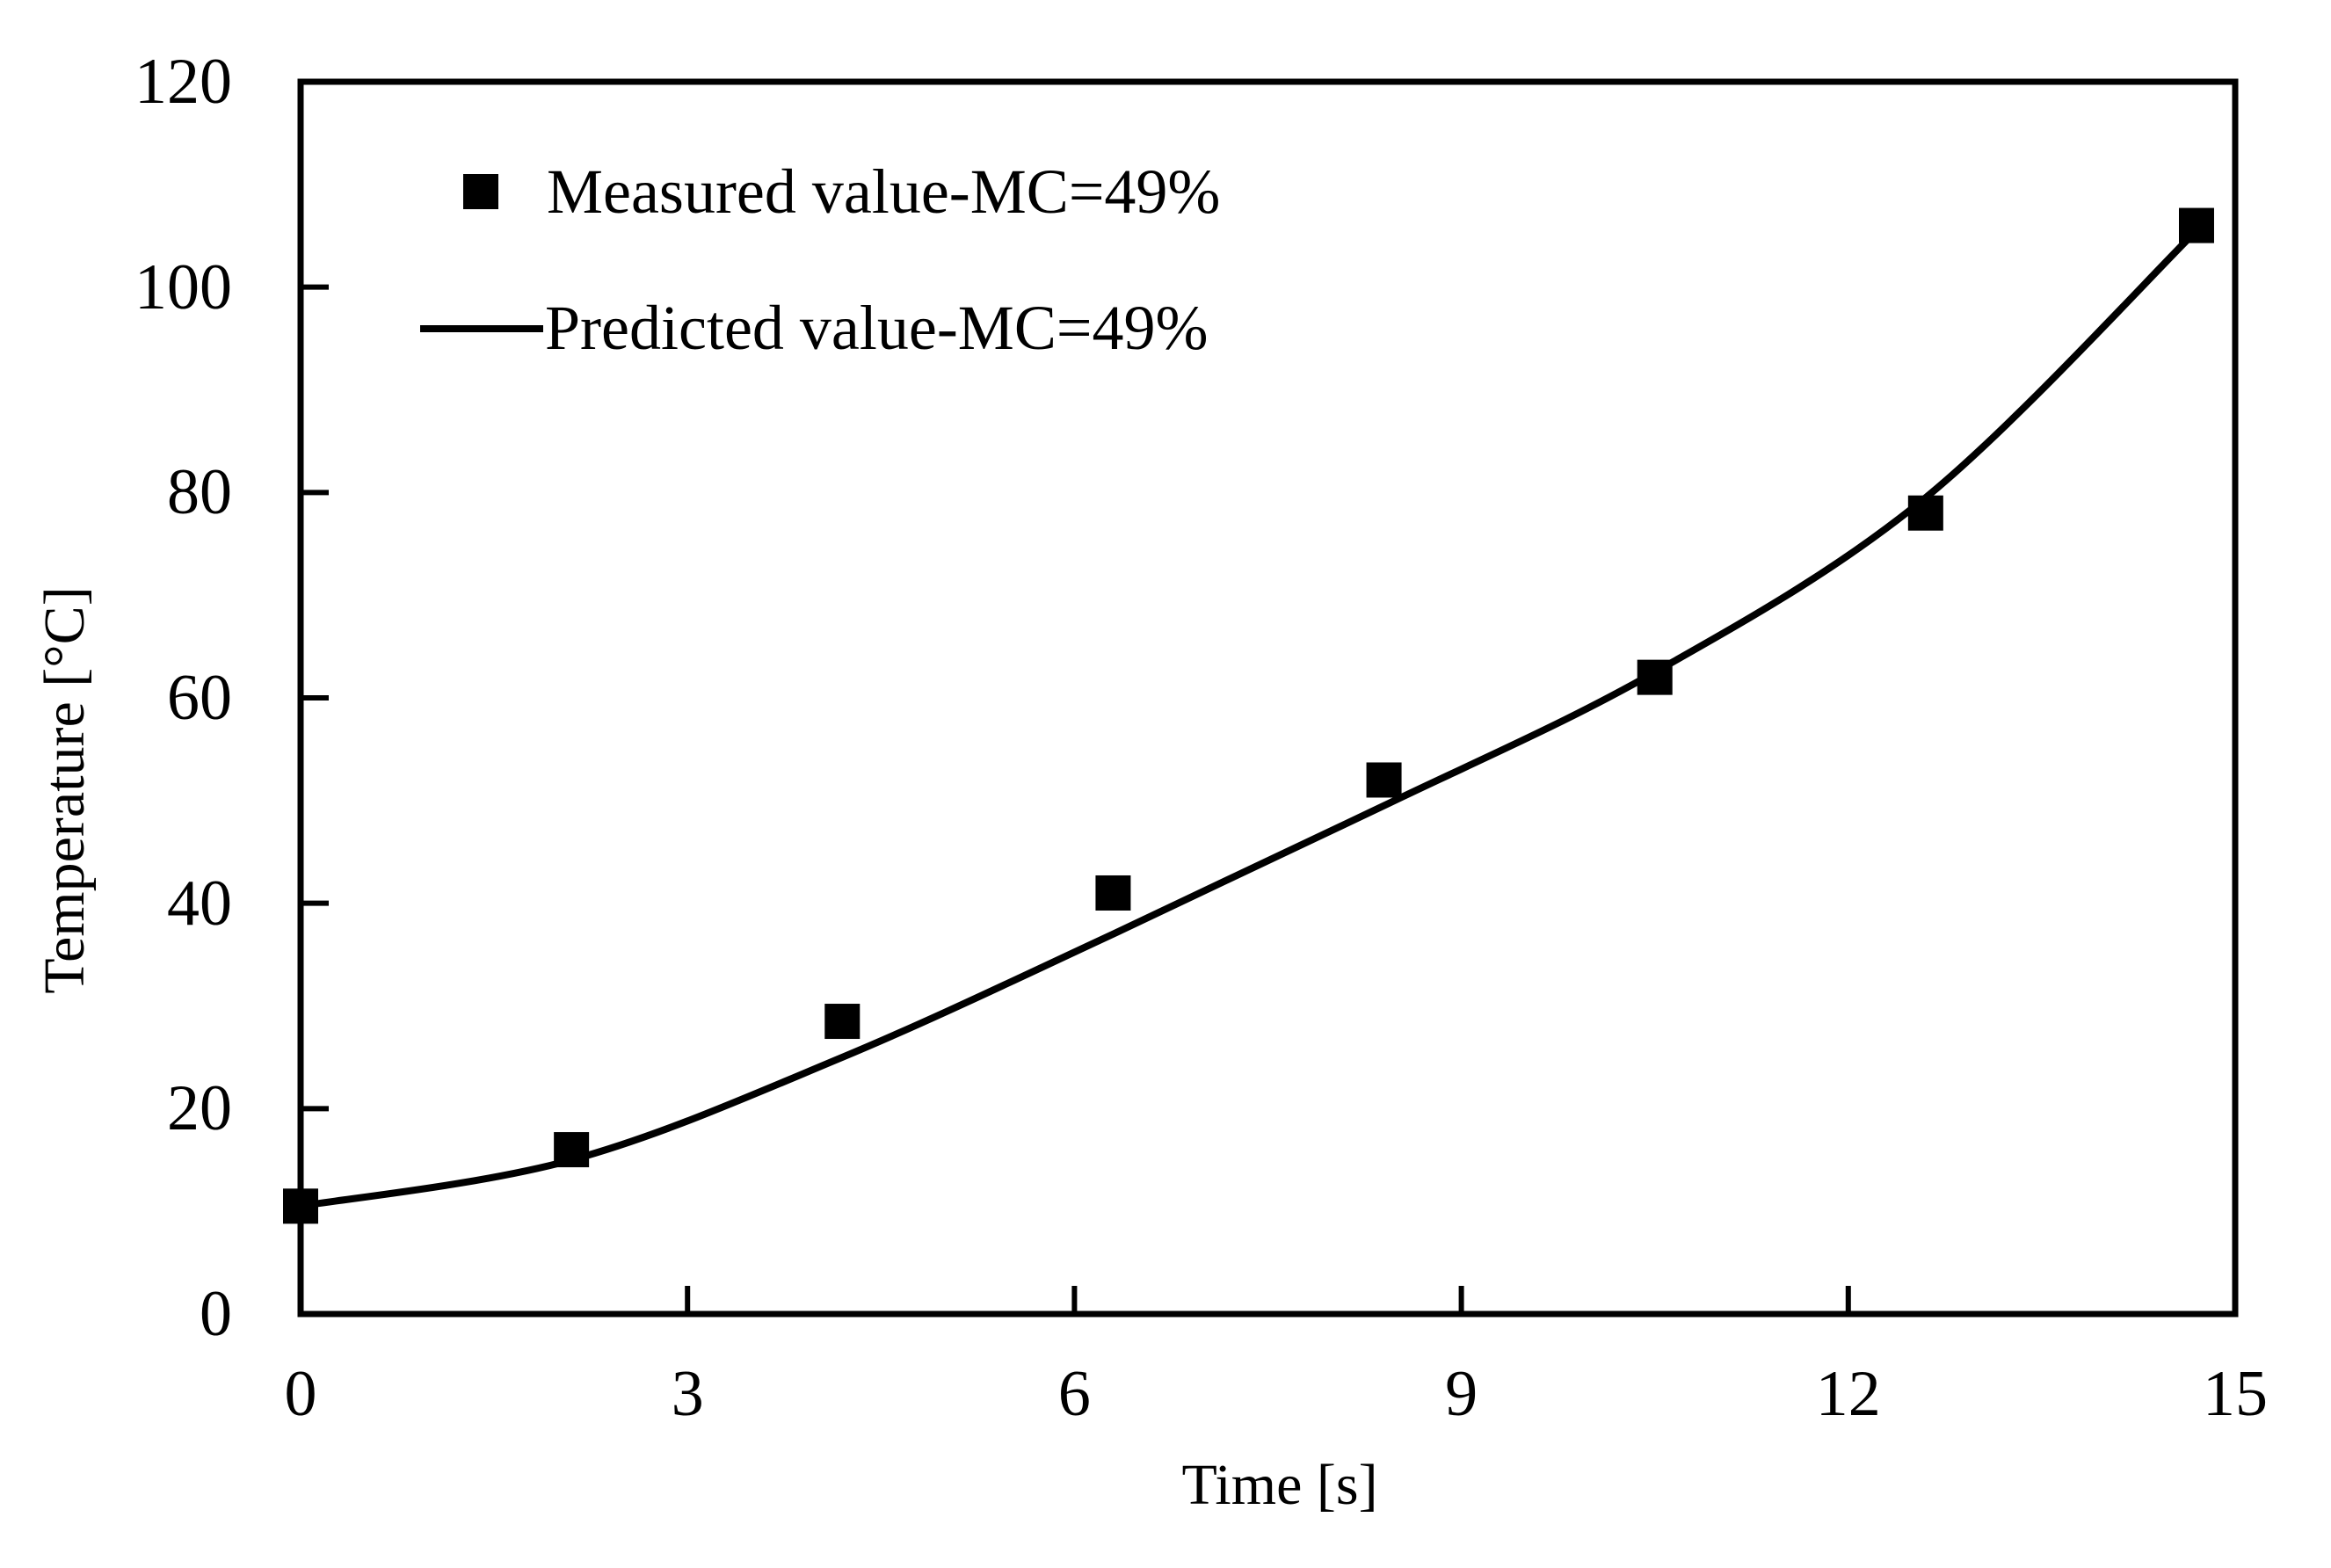  Describe the element at coordinates (199, 492) in the screenshot. I see `y-tick-label: 80` at that location.